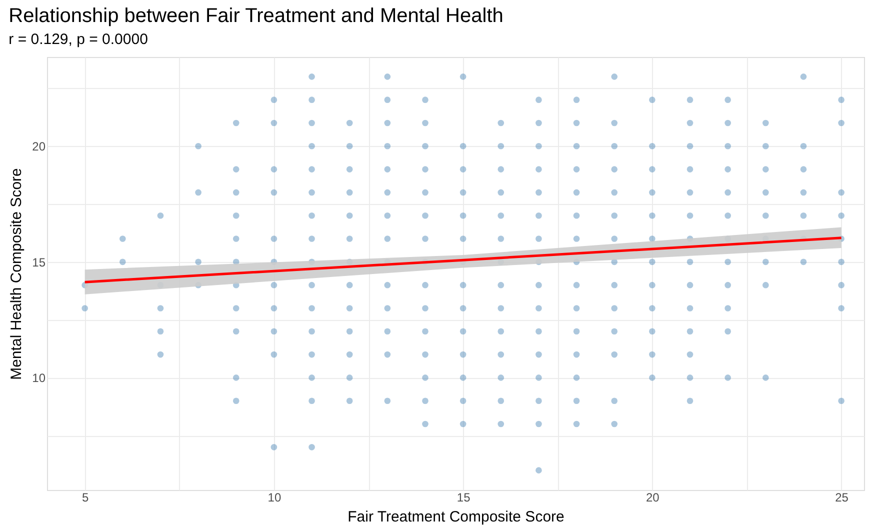 The width and height of the screenshot is (870, 528). What do you see at coordinates (275, 497) in the screenshot?
I see `x-tick-label: 10` at bounding box center [275, 497].